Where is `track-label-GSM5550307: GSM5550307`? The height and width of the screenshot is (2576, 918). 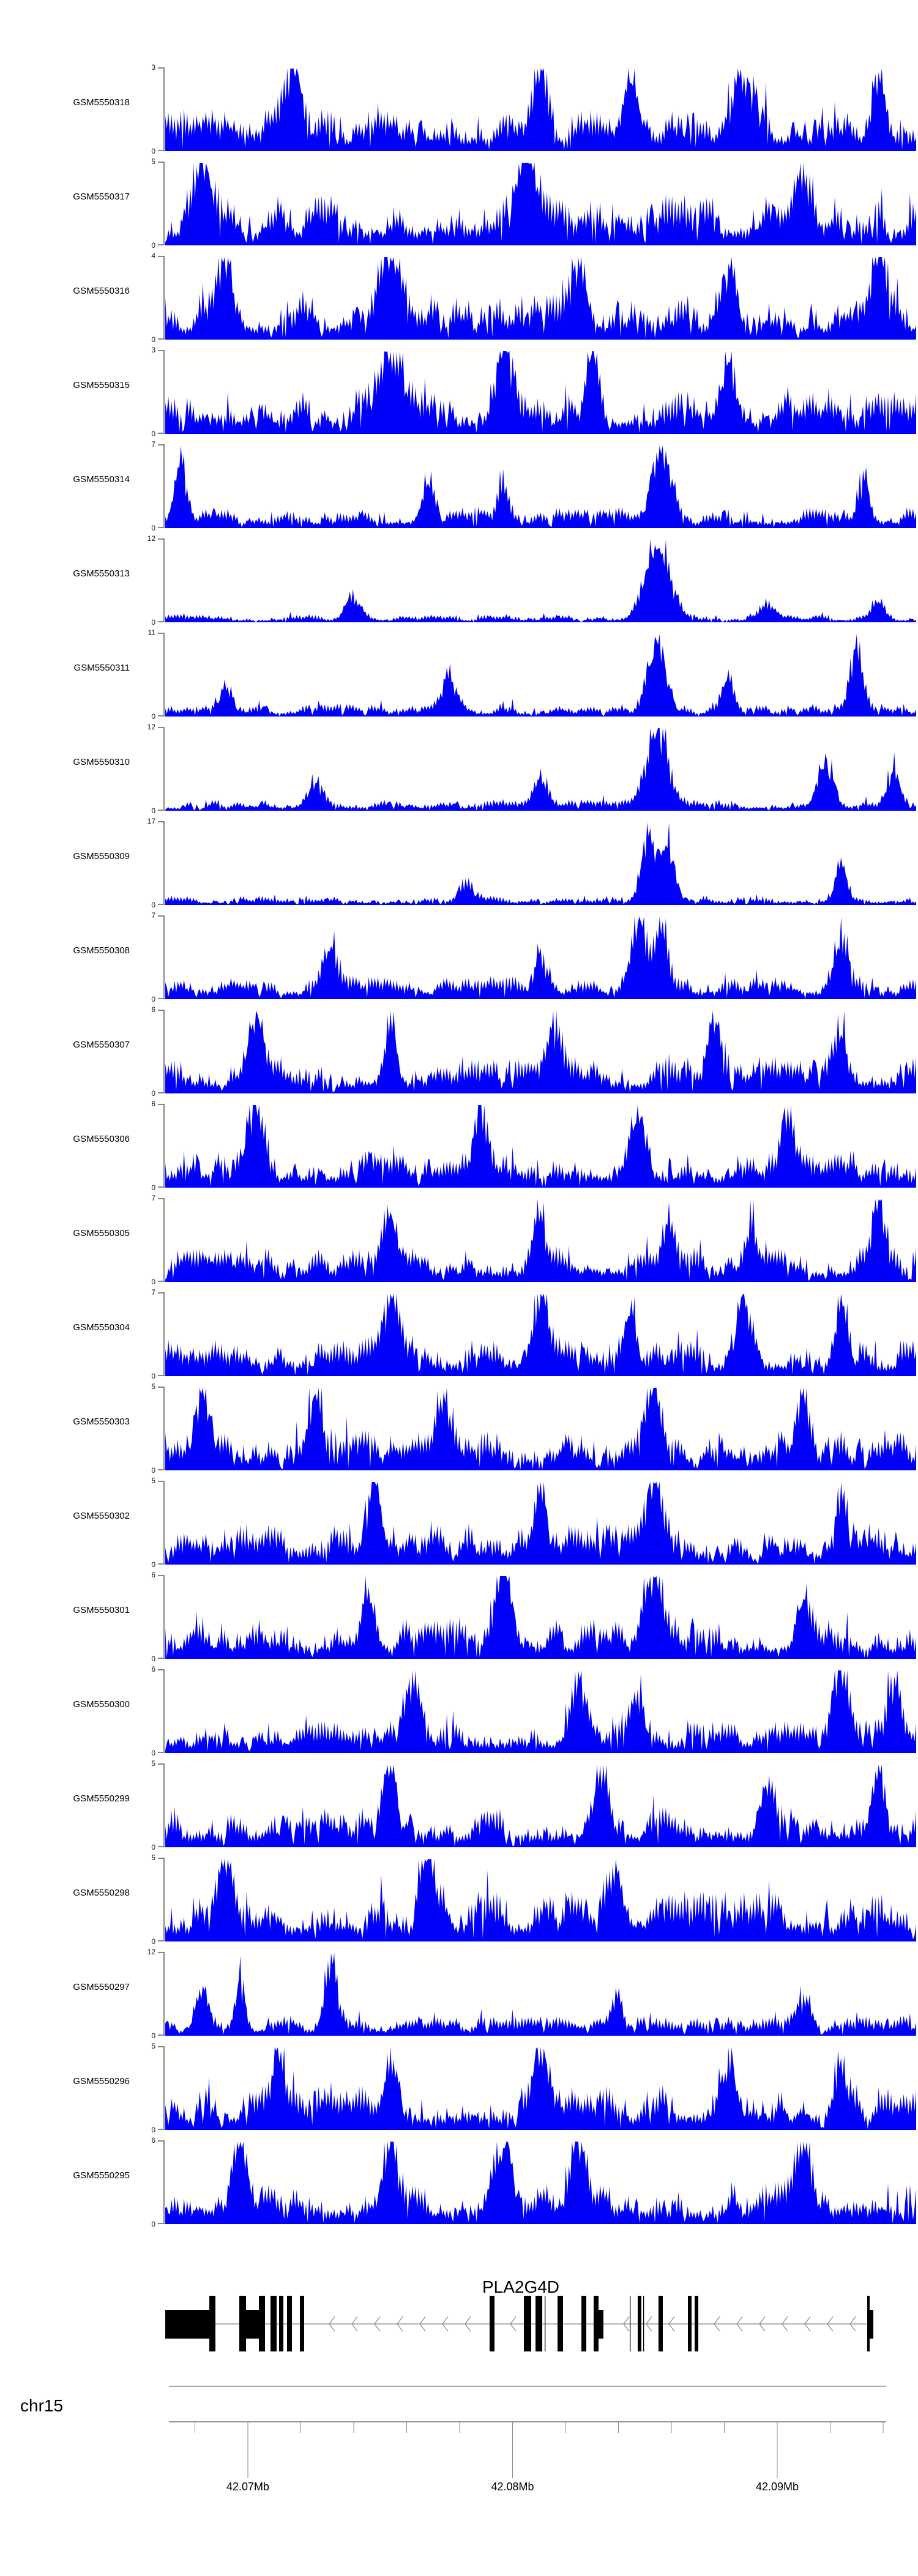 track-label-GSM5550307: GSM5550307 is located at coordinates (101, 1044).